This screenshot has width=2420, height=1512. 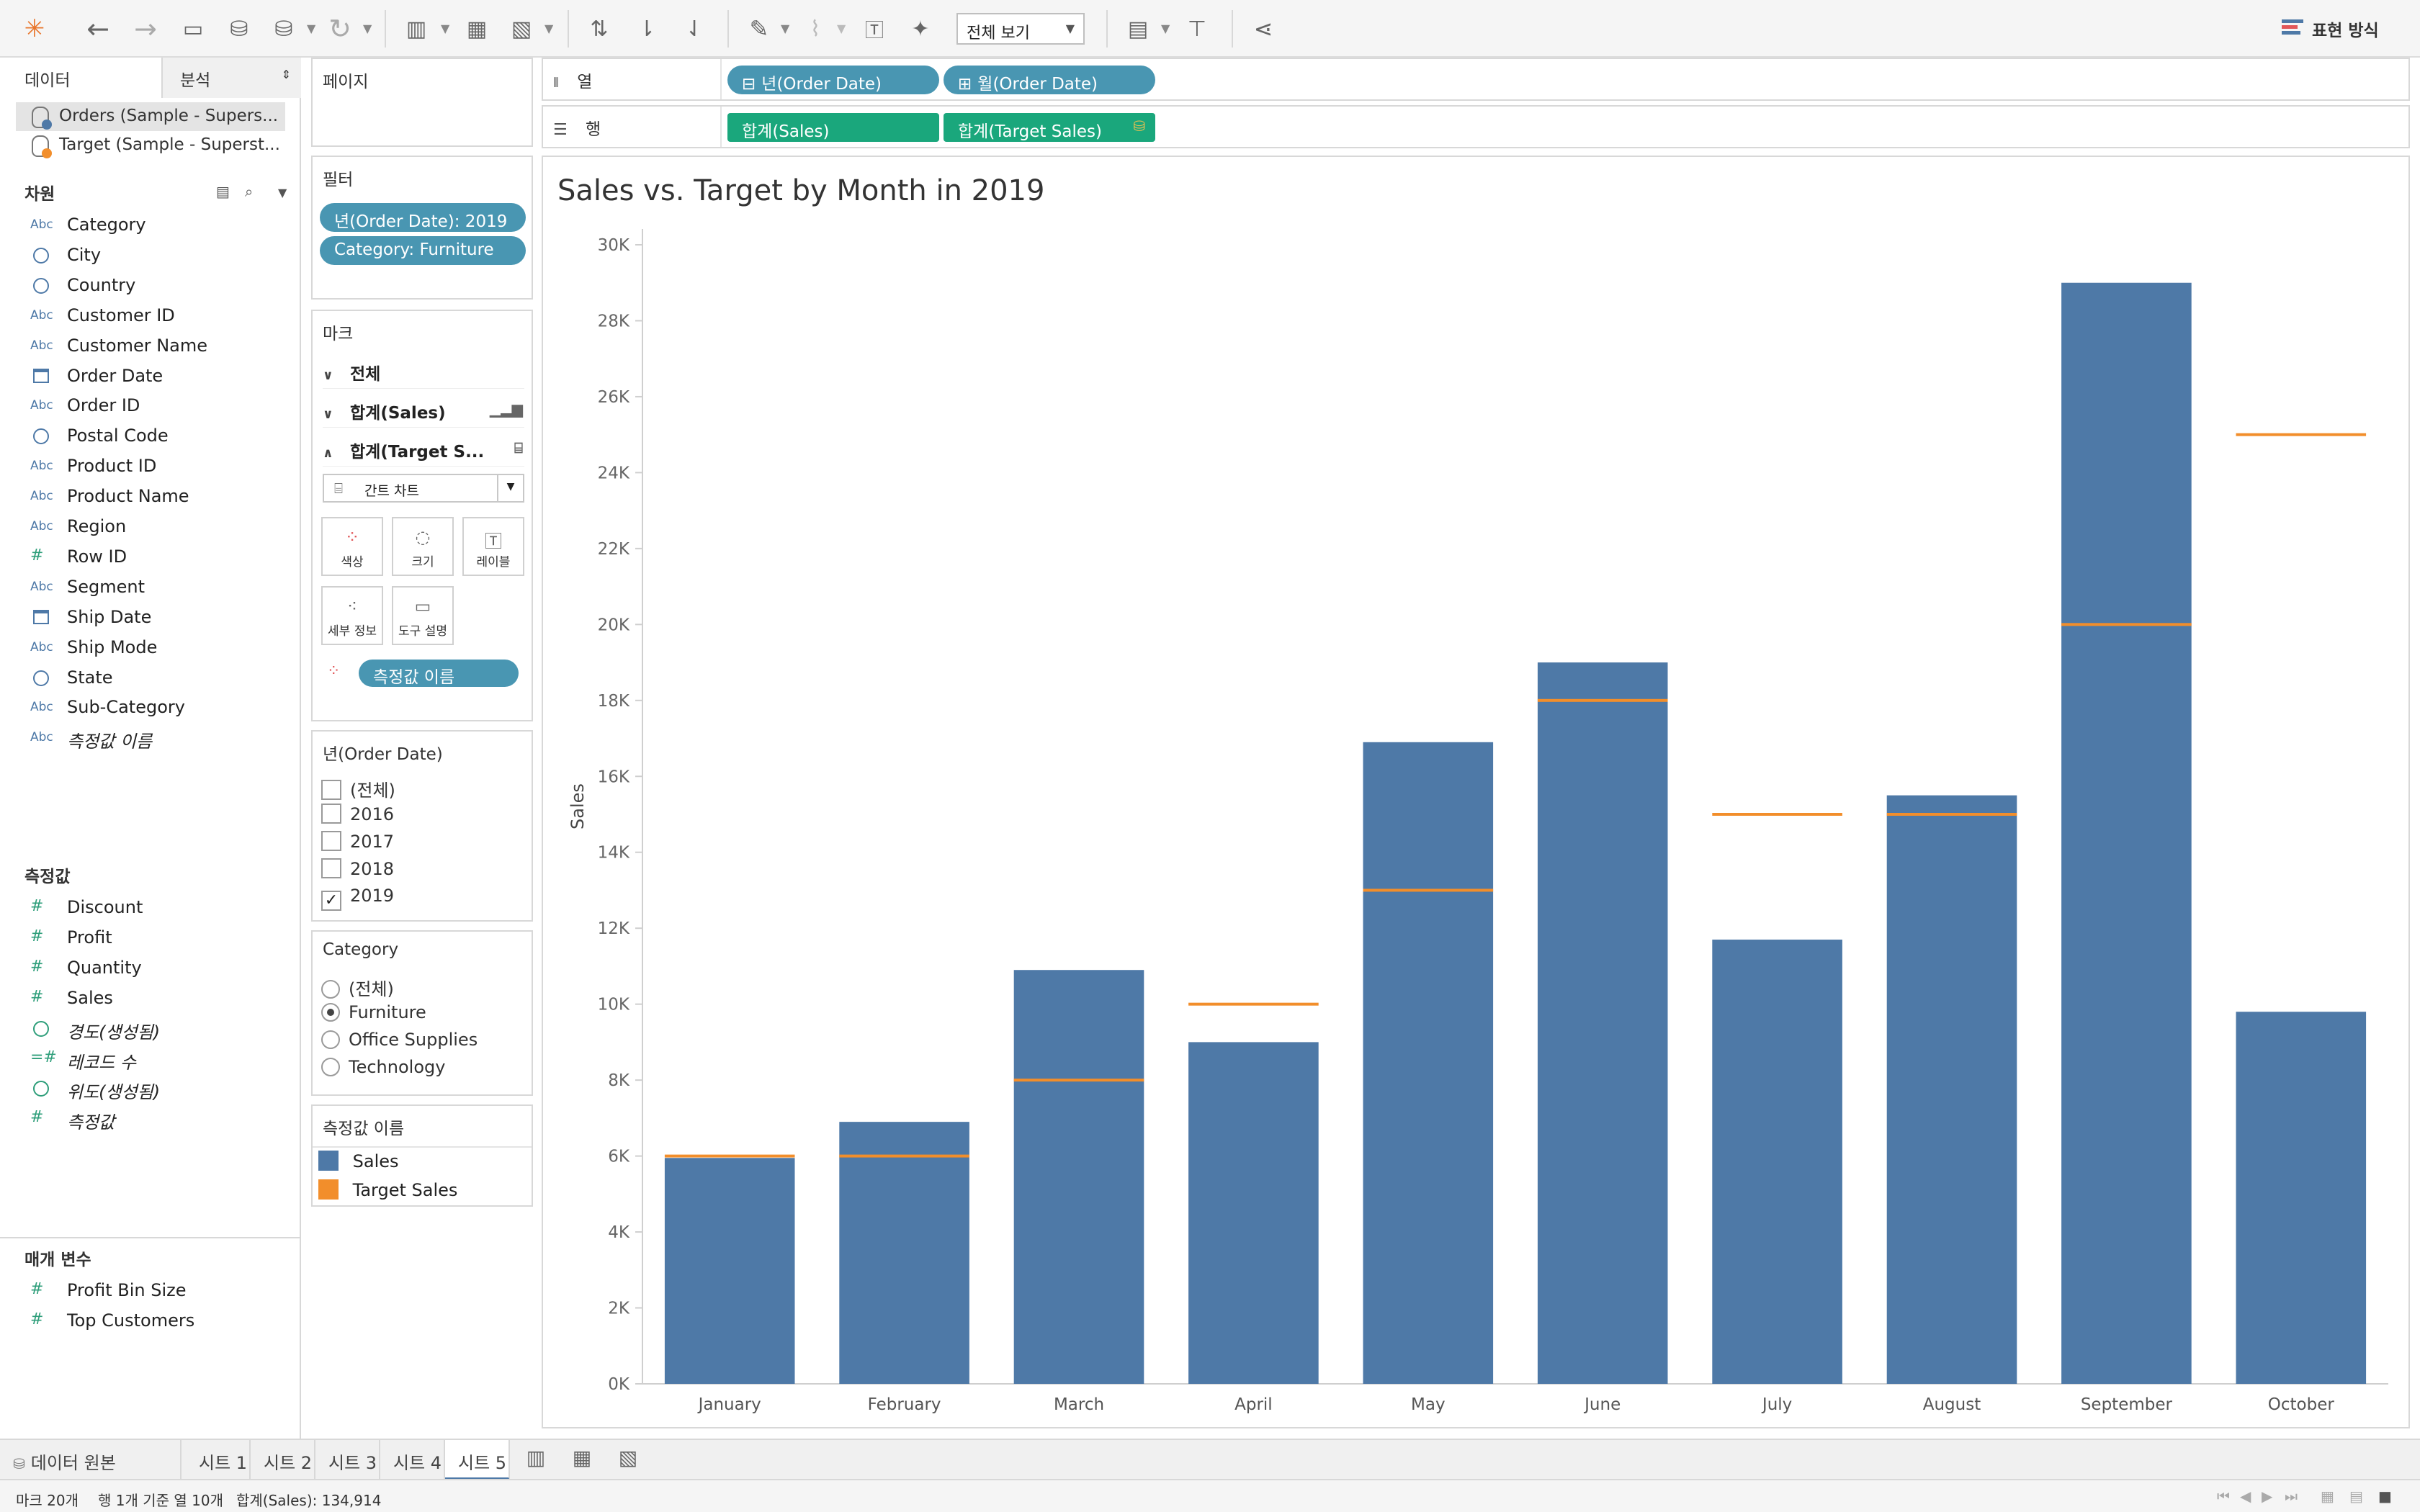 I want to click on measure-field: 경도(생성됨), so click(x=150, y=1029).